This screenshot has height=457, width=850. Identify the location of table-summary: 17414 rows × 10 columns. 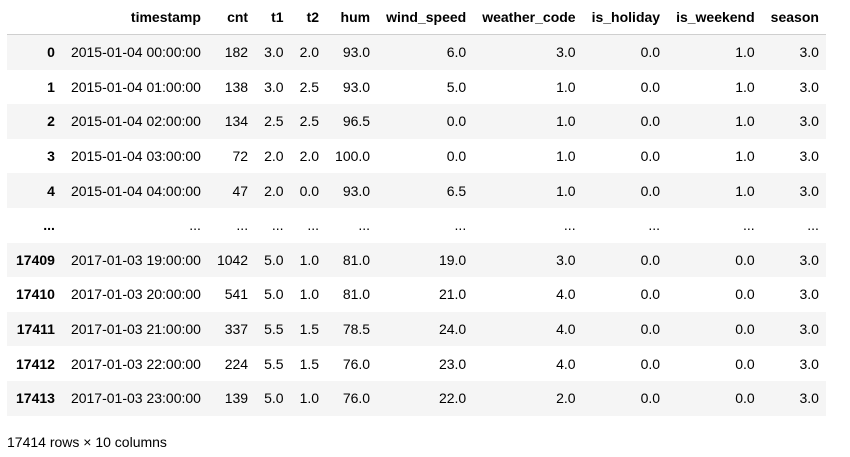
(87, 442).